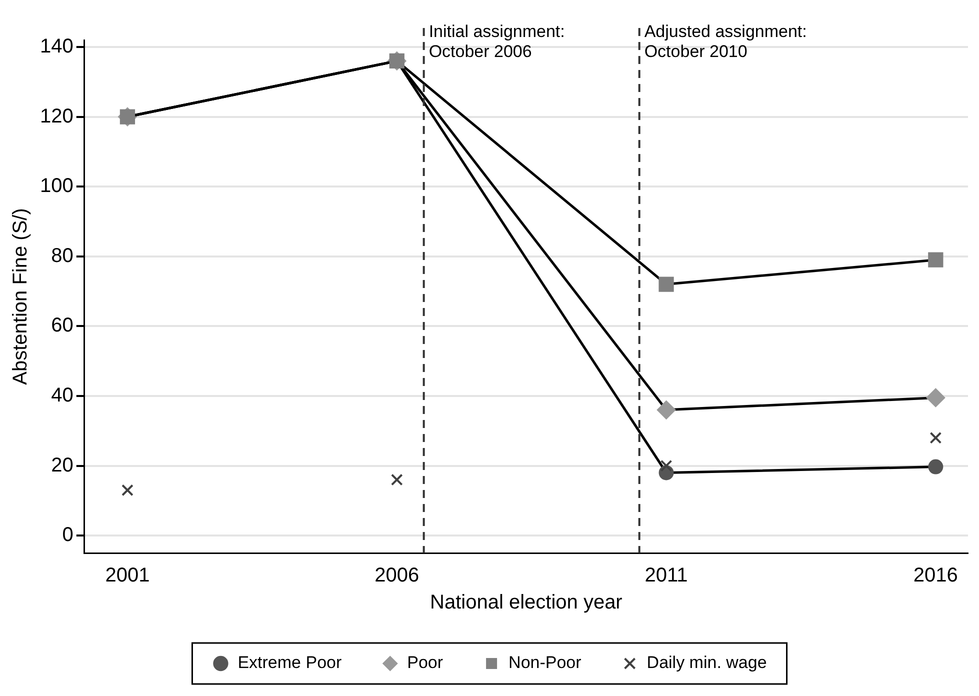 This screenshot has width=979, height=696. I want to click on x-tick-label: 2006, so click(397, 575).